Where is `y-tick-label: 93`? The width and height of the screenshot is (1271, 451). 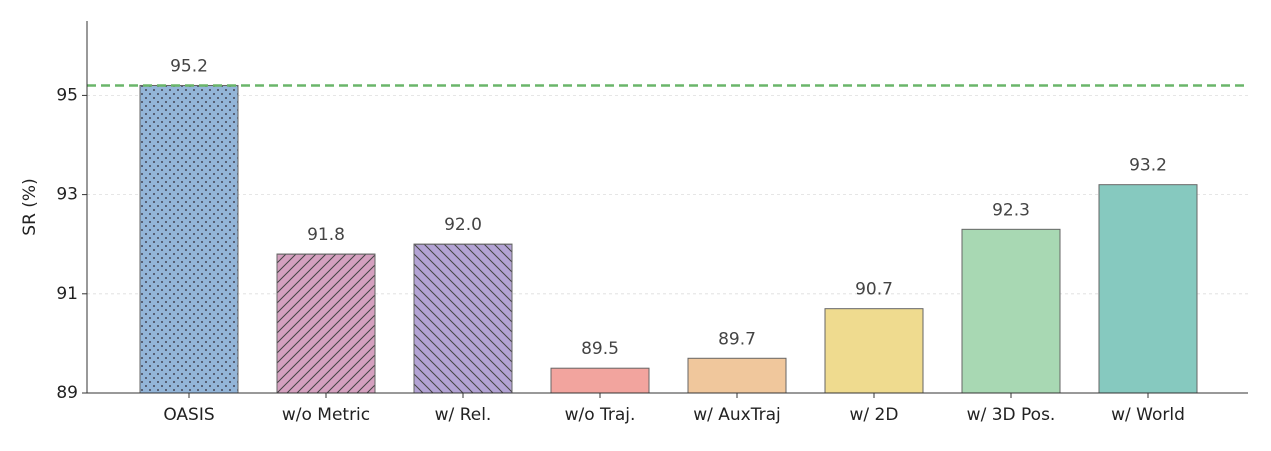 y-tick-label: 93 is located at coordinates (67, 195).